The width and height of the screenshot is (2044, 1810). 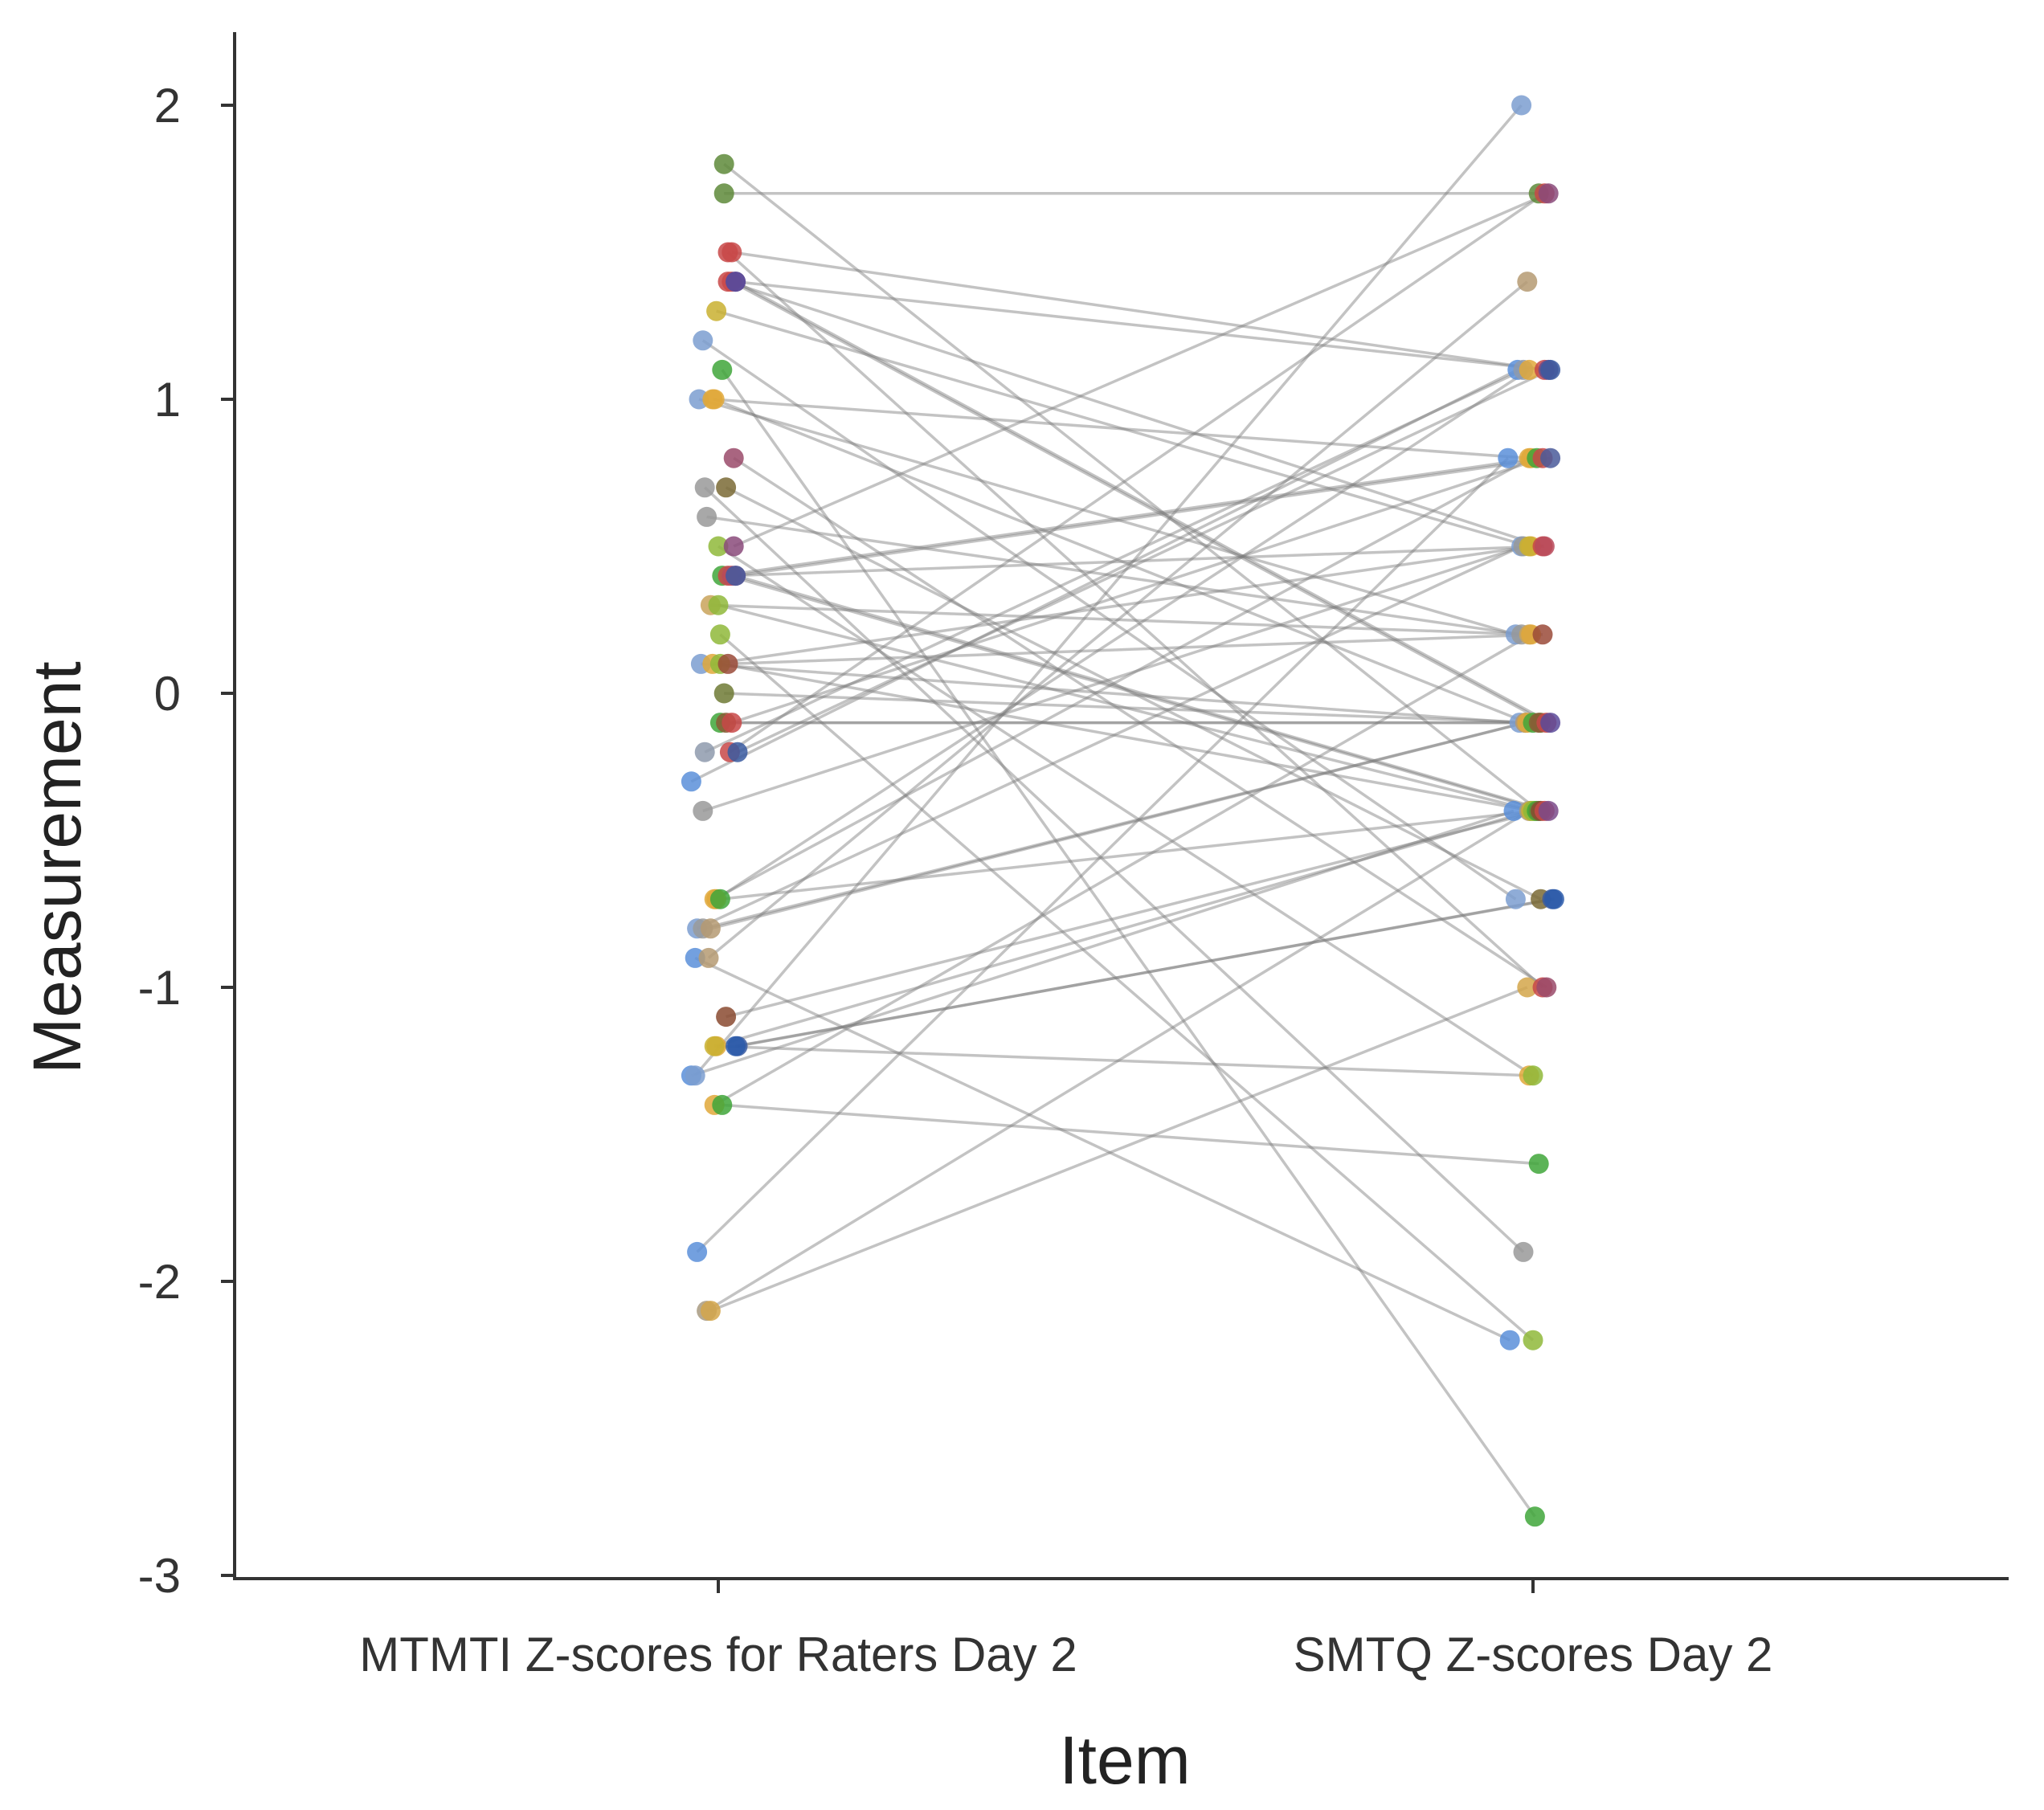 What do you see at coordinates (159, 1282) in the screenshot?
I see `y-tick-label: -2` at bounding box center [159, 1282].